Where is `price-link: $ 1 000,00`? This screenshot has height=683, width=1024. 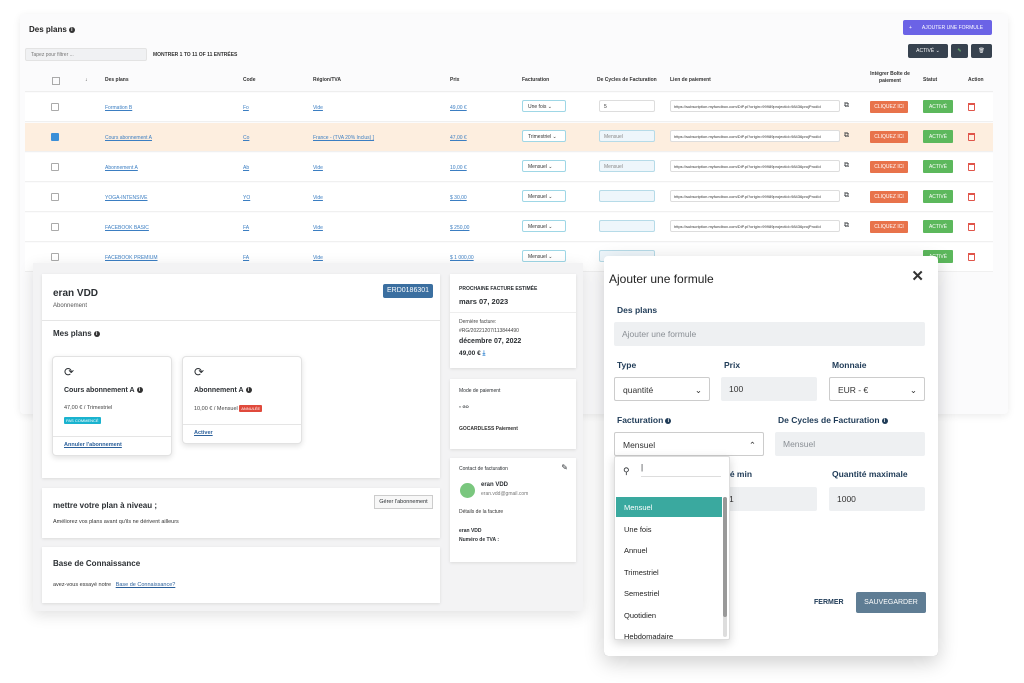
price-link: $ 1 000,00 is located at coordinates (462, 258).